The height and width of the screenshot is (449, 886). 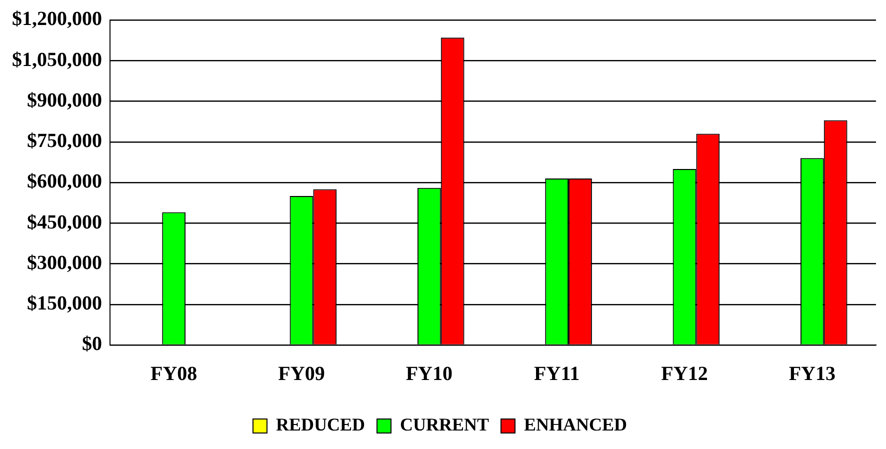 I want to click on y-tick-label: $1,200,000, so click(x=57, y=19).